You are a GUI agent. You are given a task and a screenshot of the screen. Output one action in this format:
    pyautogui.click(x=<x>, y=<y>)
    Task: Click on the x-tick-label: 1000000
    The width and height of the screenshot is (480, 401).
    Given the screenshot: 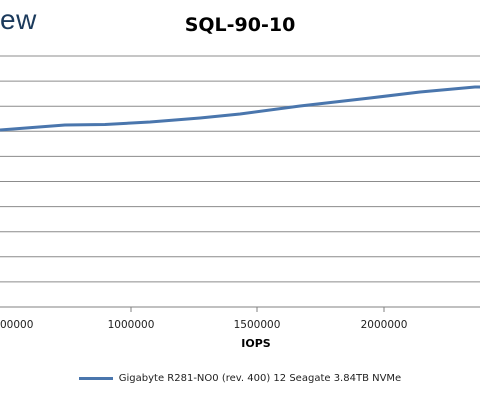 What is the action you would take?
    pyautogui.click(x=131, y=325)
    